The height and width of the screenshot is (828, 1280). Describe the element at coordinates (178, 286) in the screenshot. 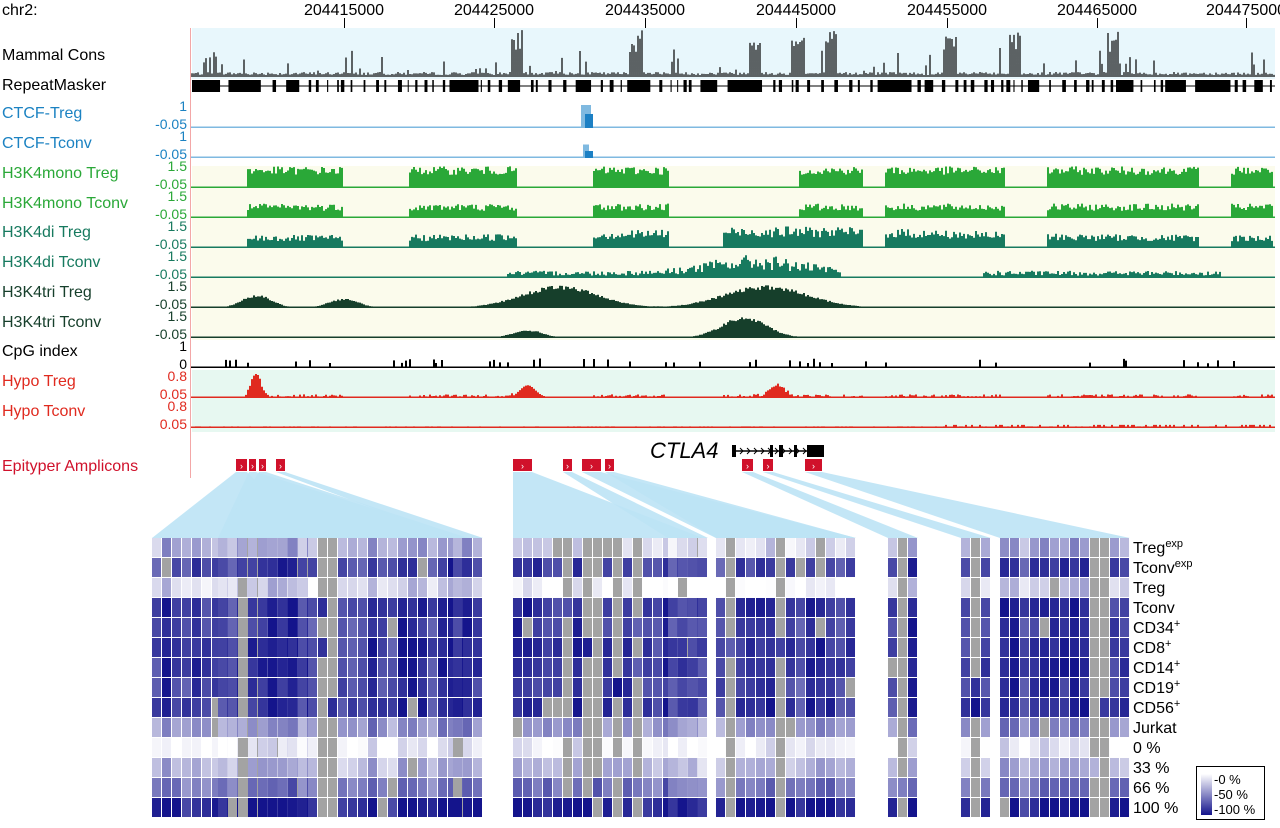

I see `scale-max: 1.5` at that location.